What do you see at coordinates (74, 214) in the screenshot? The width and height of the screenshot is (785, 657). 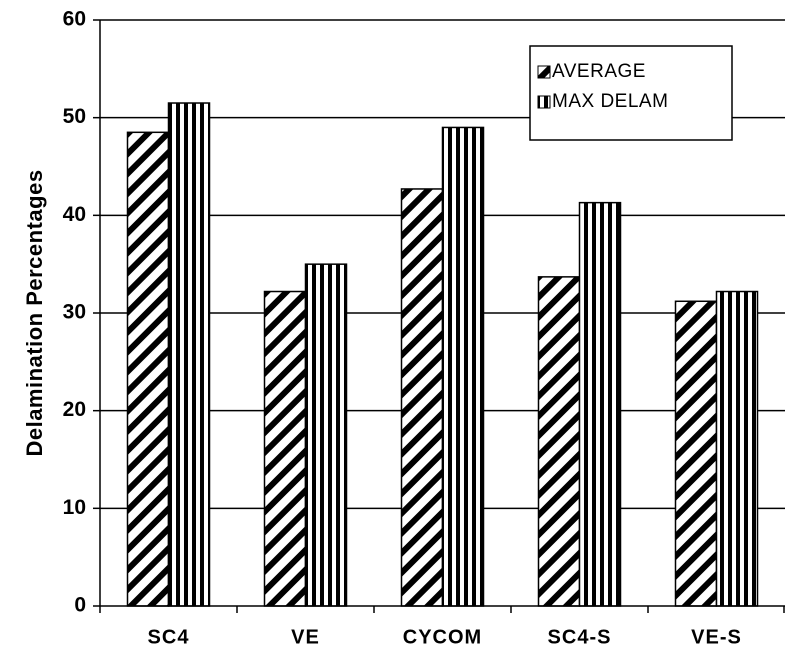 I see `y-tick-label: 40` at bounding box center [74, 214].